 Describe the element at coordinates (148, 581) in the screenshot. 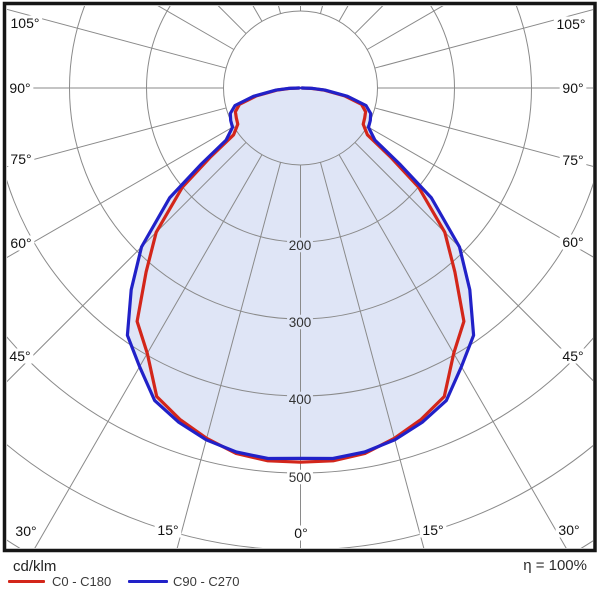

I see `legend-swatch-c90` at that location.